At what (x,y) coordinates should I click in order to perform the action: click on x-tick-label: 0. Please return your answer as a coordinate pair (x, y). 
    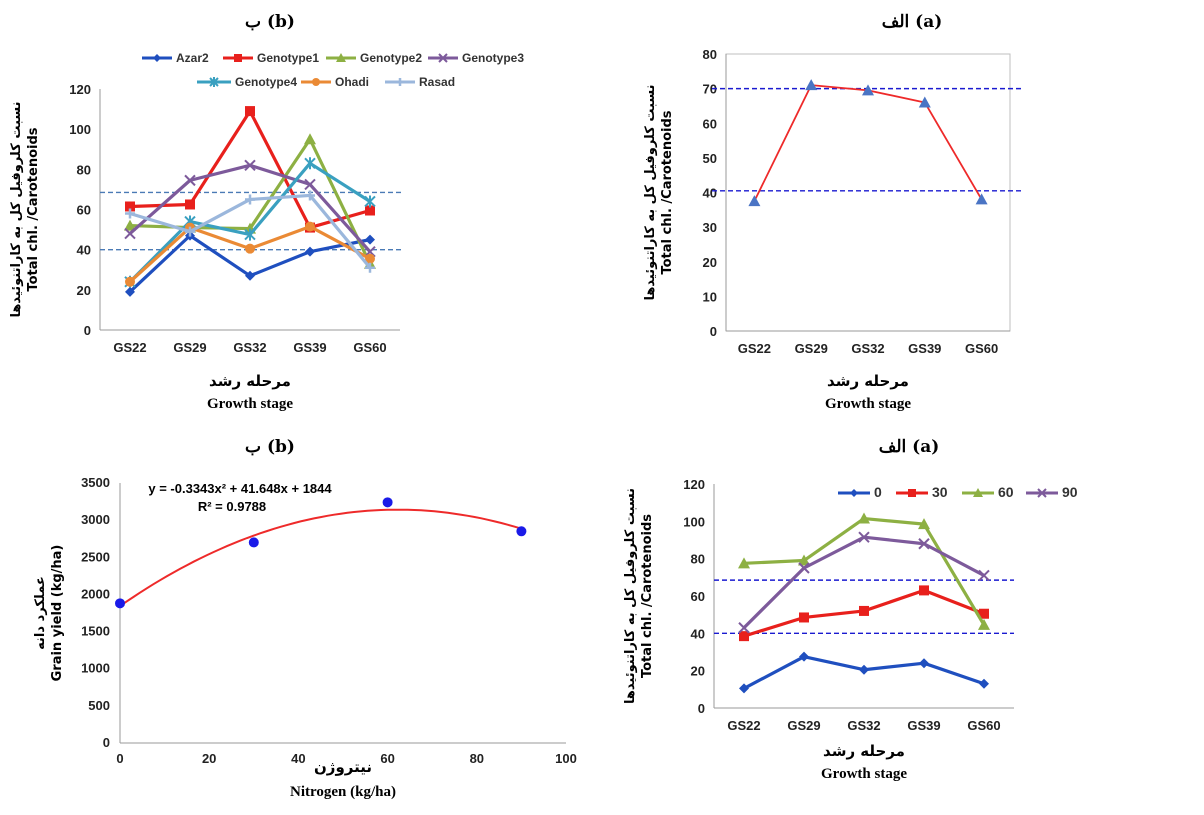
    Looking at the image, I should click on (119, 758).